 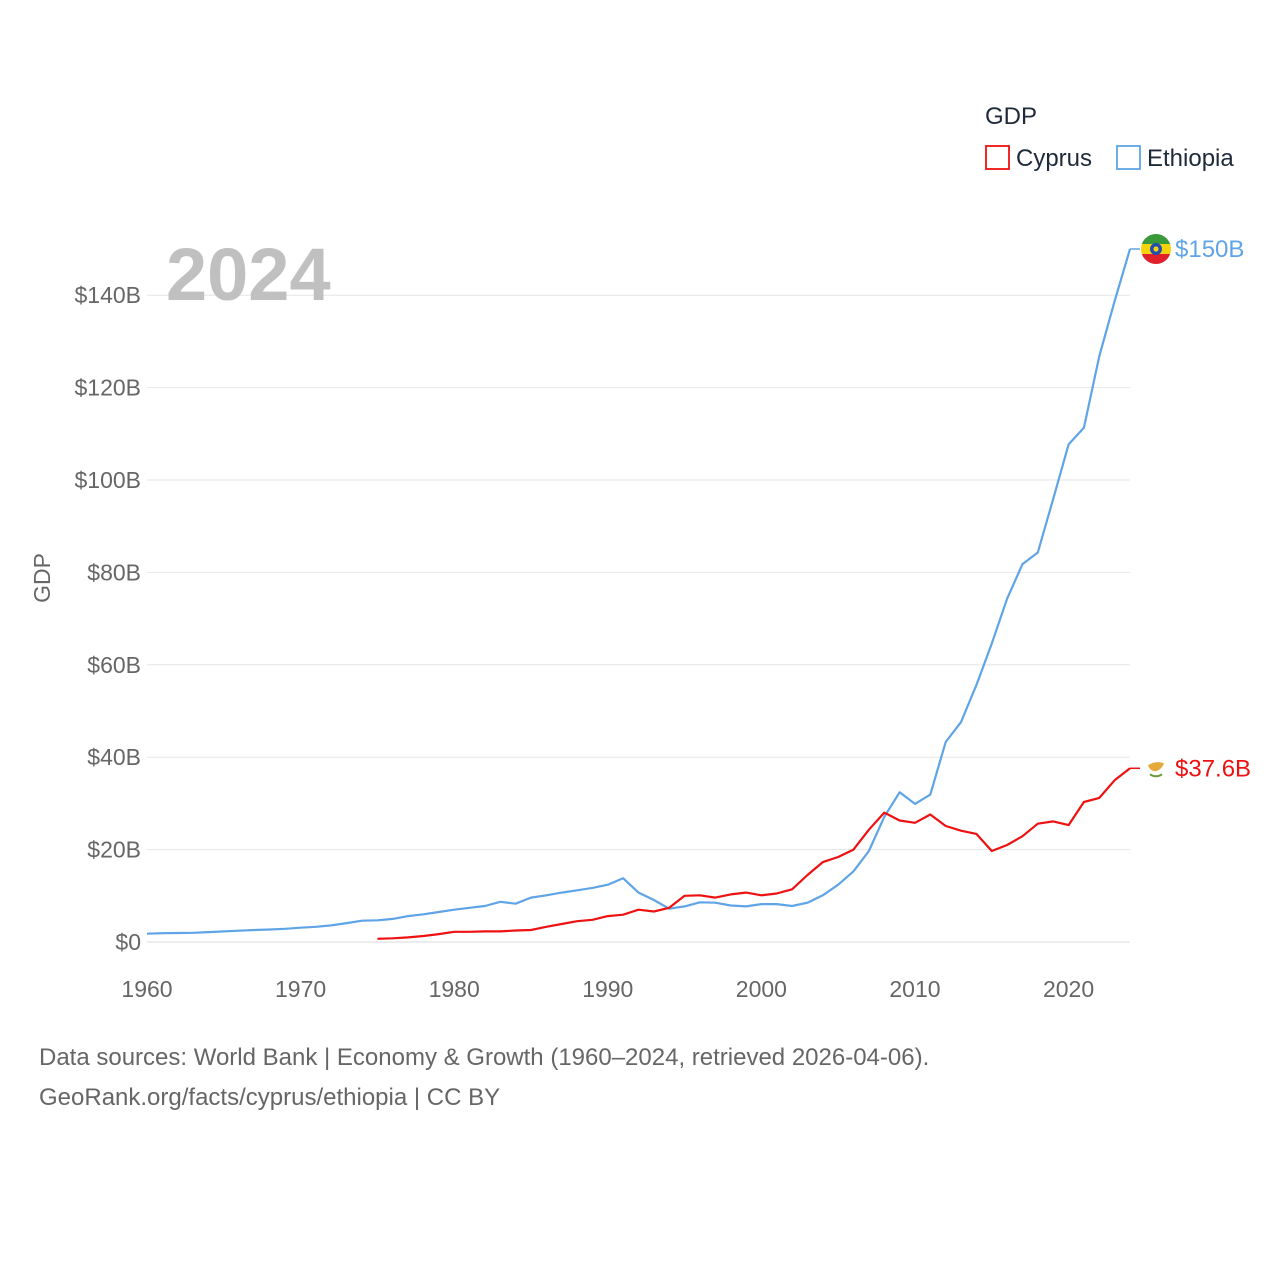 I want to click on end-label-cyprus: $37.6B, so click(x=1213, y=768).